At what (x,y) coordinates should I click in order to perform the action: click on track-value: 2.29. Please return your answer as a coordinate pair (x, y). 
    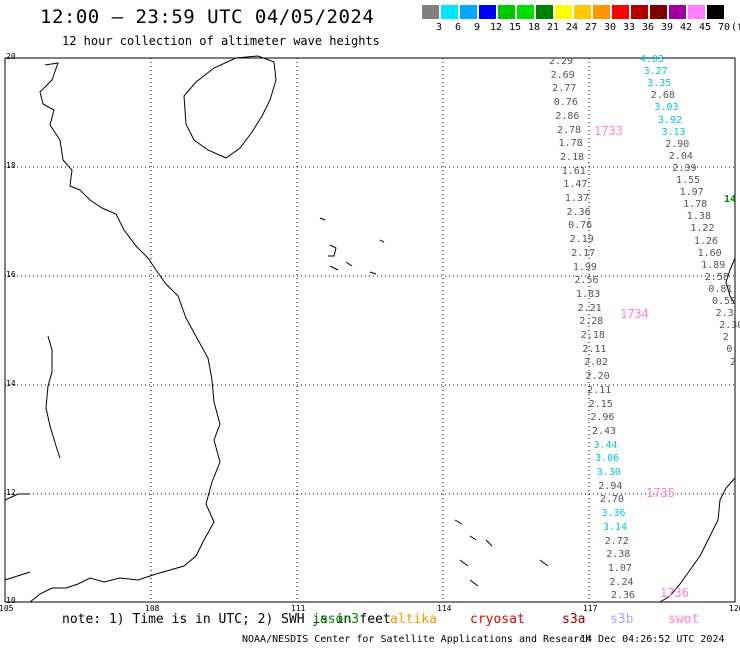
    Looking at the image, I should click on (561, 61).